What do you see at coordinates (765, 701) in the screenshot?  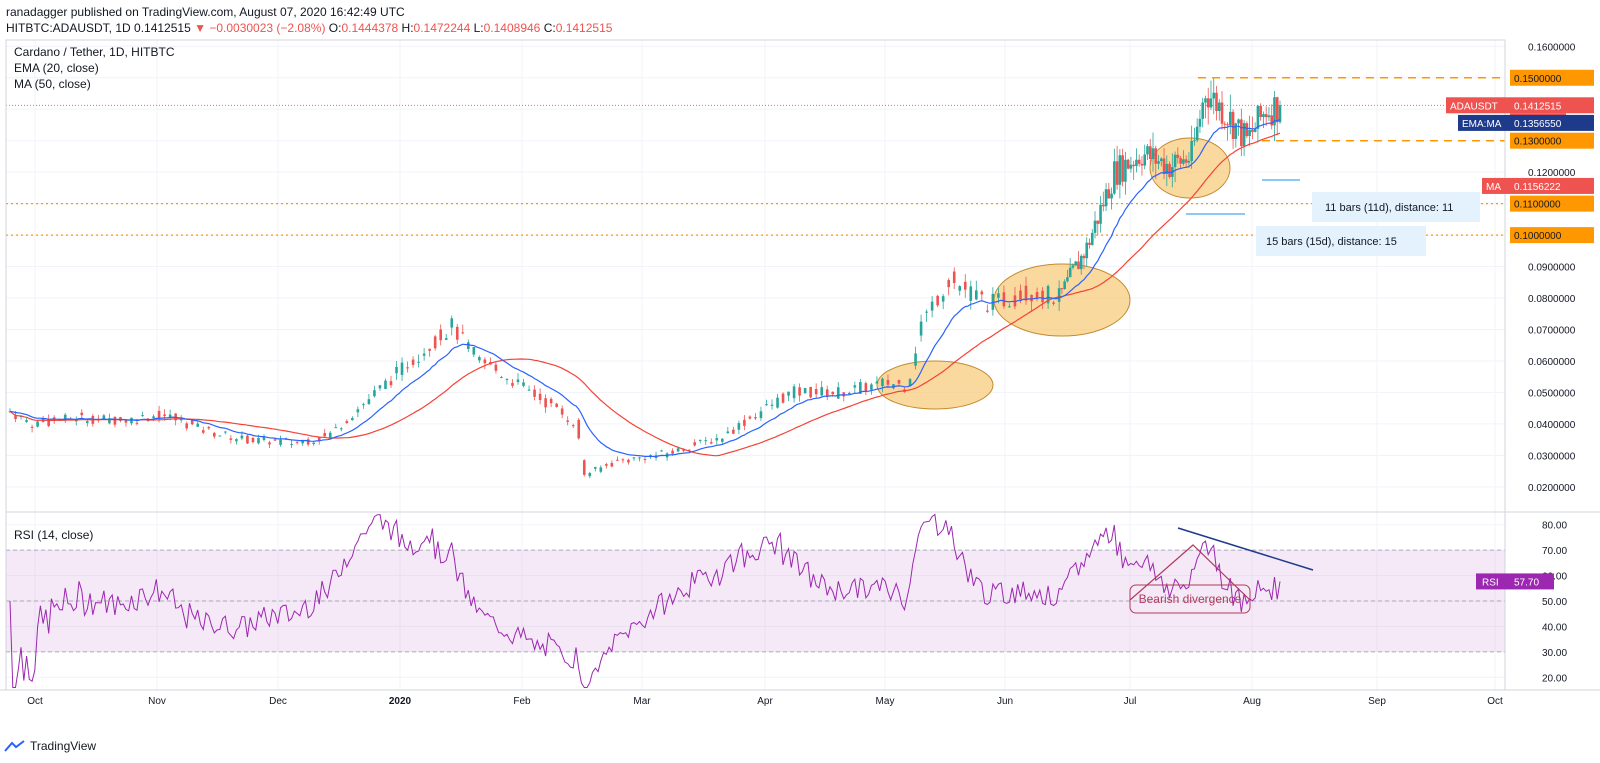 I see `time-tick-label: Apr` at bounding box center [765, 701].